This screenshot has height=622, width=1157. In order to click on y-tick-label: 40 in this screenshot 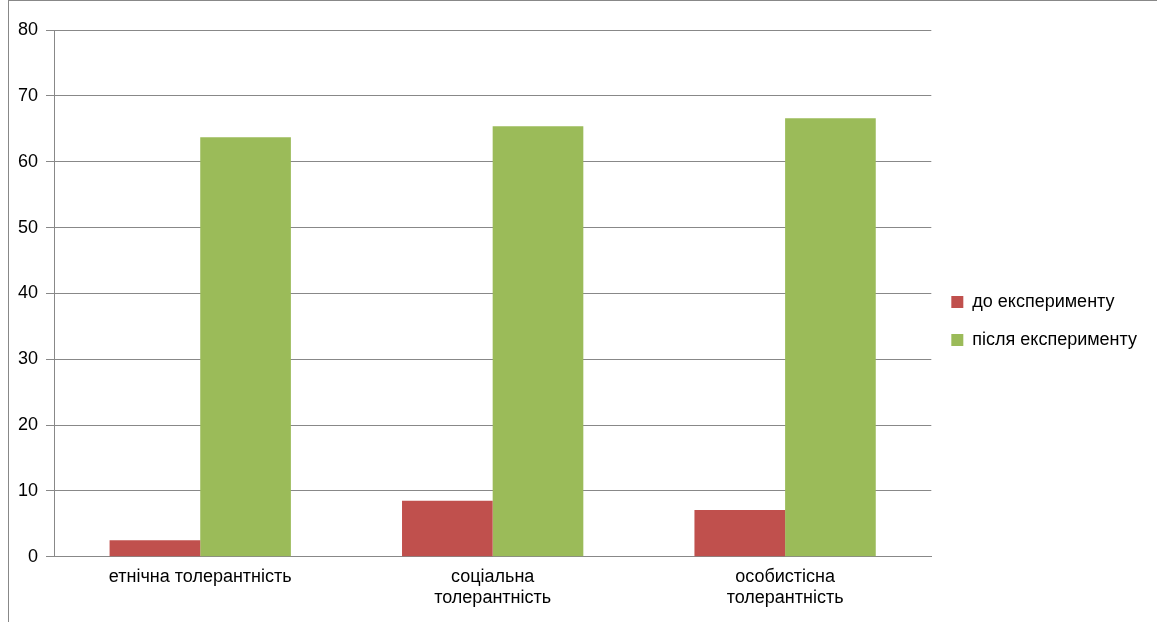, I will do `click(28, 292)`.